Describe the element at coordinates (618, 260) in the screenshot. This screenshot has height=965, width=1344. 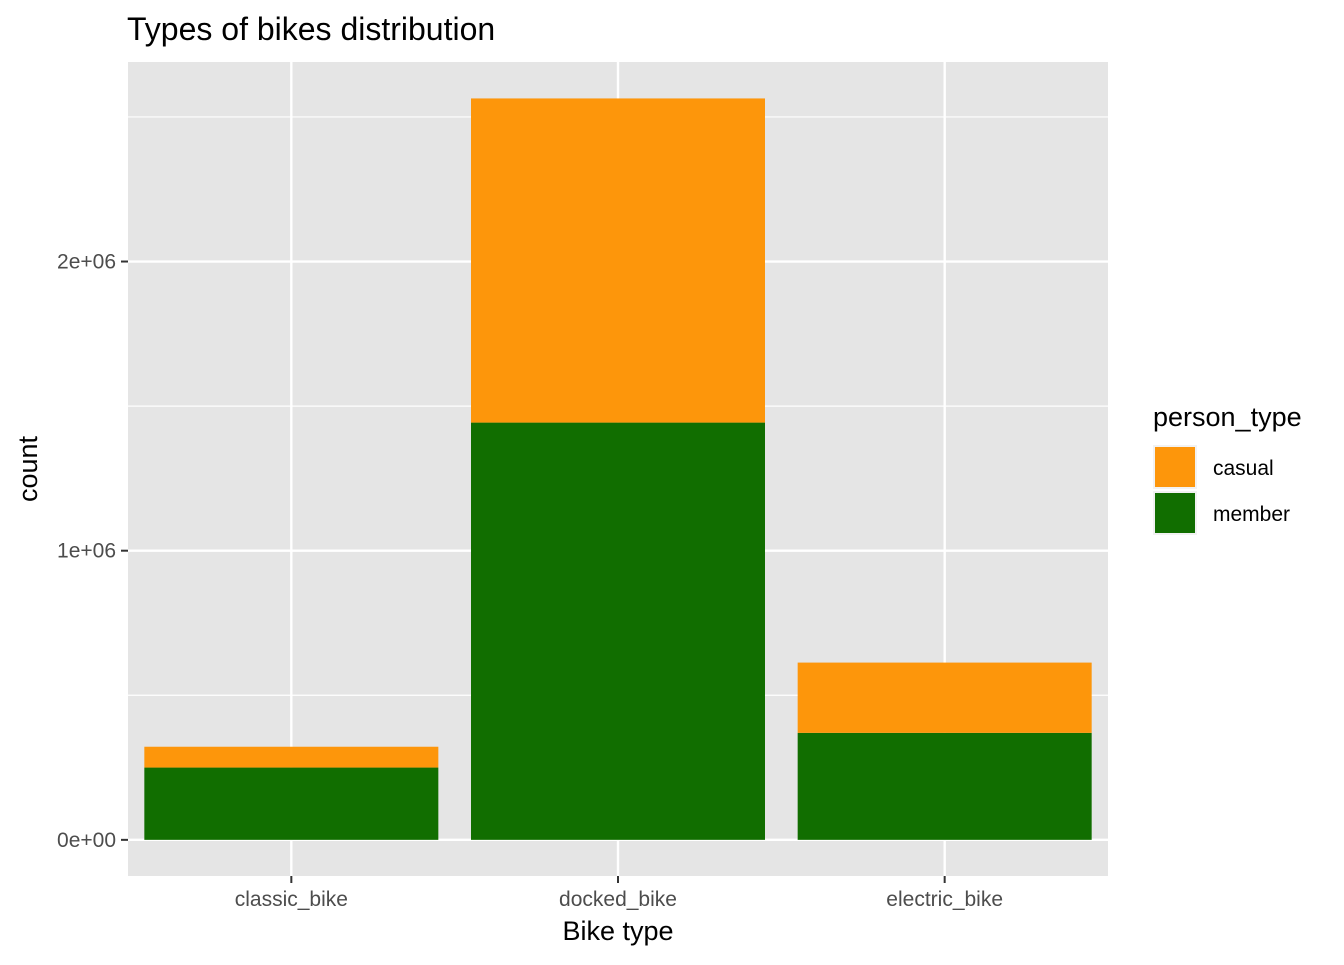
I see `bar-casual-docked_bike` at that location.